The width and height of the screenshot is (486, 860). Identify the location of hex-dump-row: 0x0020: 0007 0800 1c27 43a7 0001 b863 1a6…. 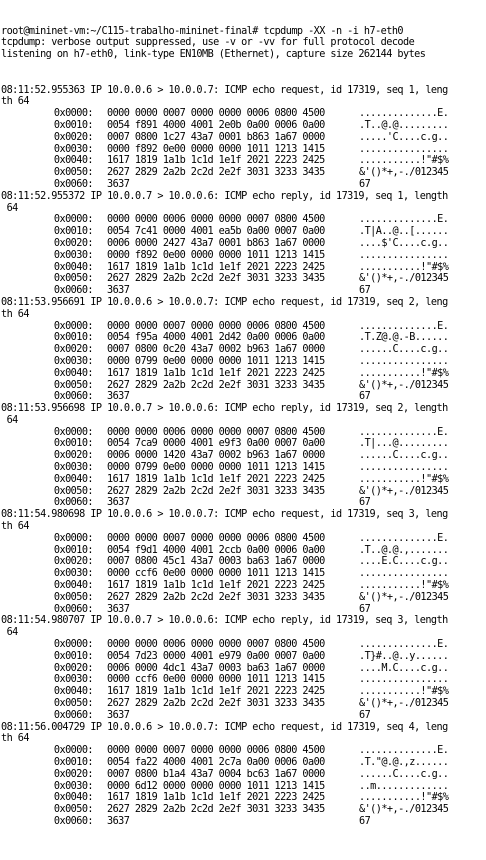
(243, 138).